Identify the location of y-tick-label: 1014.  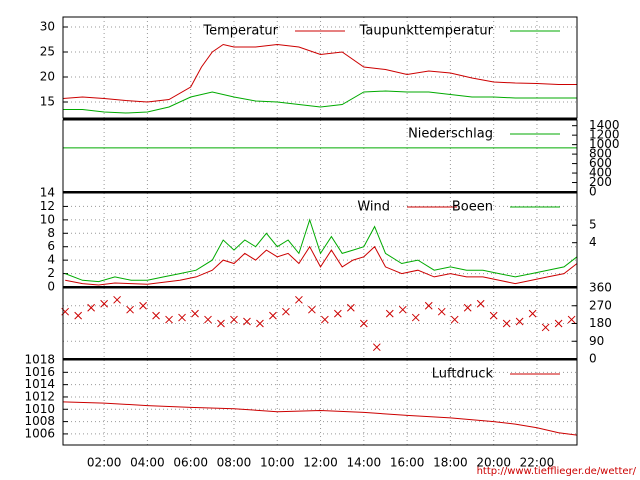
(39, 384).